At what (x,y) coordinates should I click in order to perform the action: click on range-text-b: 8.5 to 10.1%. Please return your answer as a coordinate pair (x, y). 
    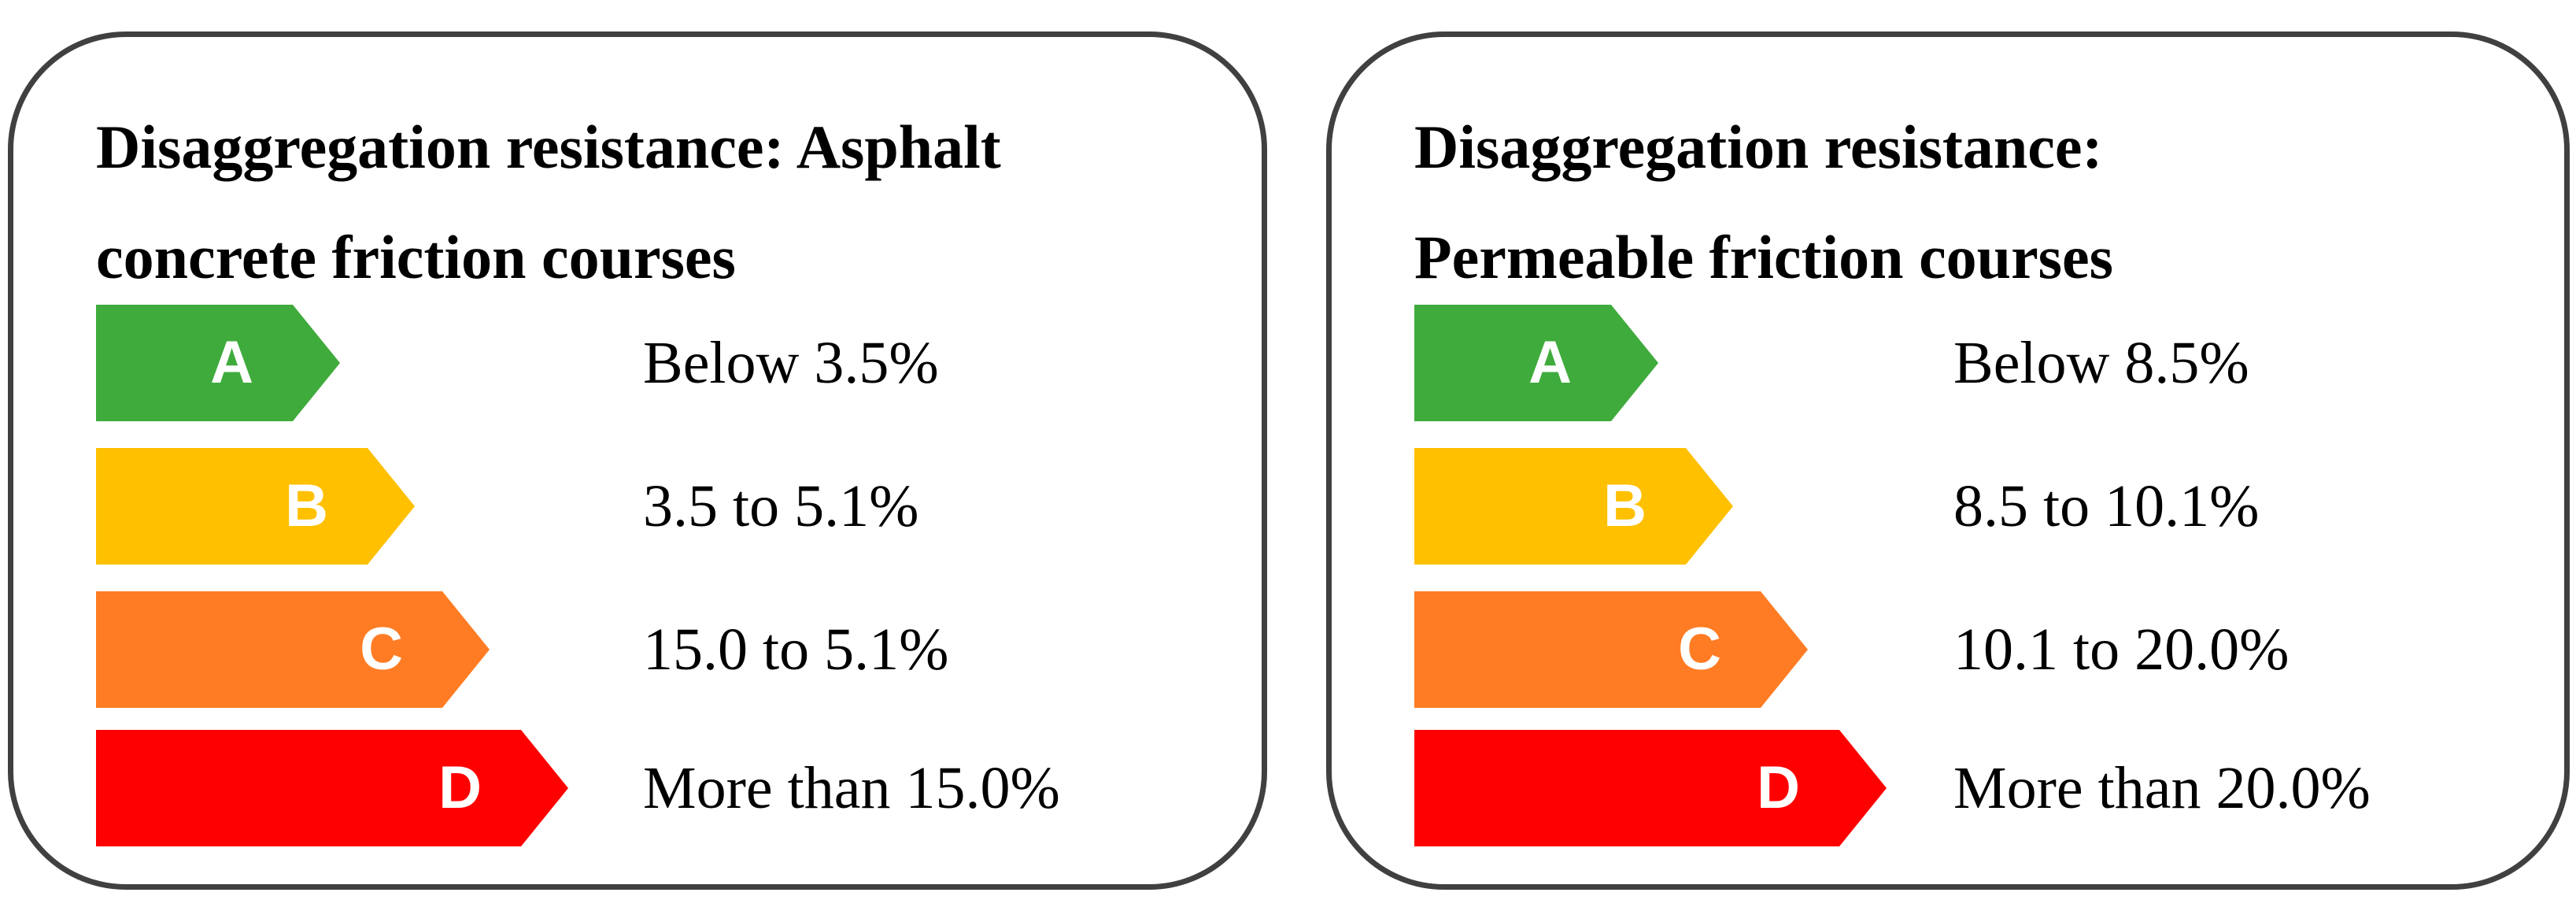
    Looking at the image, I should click on (2106, 506).